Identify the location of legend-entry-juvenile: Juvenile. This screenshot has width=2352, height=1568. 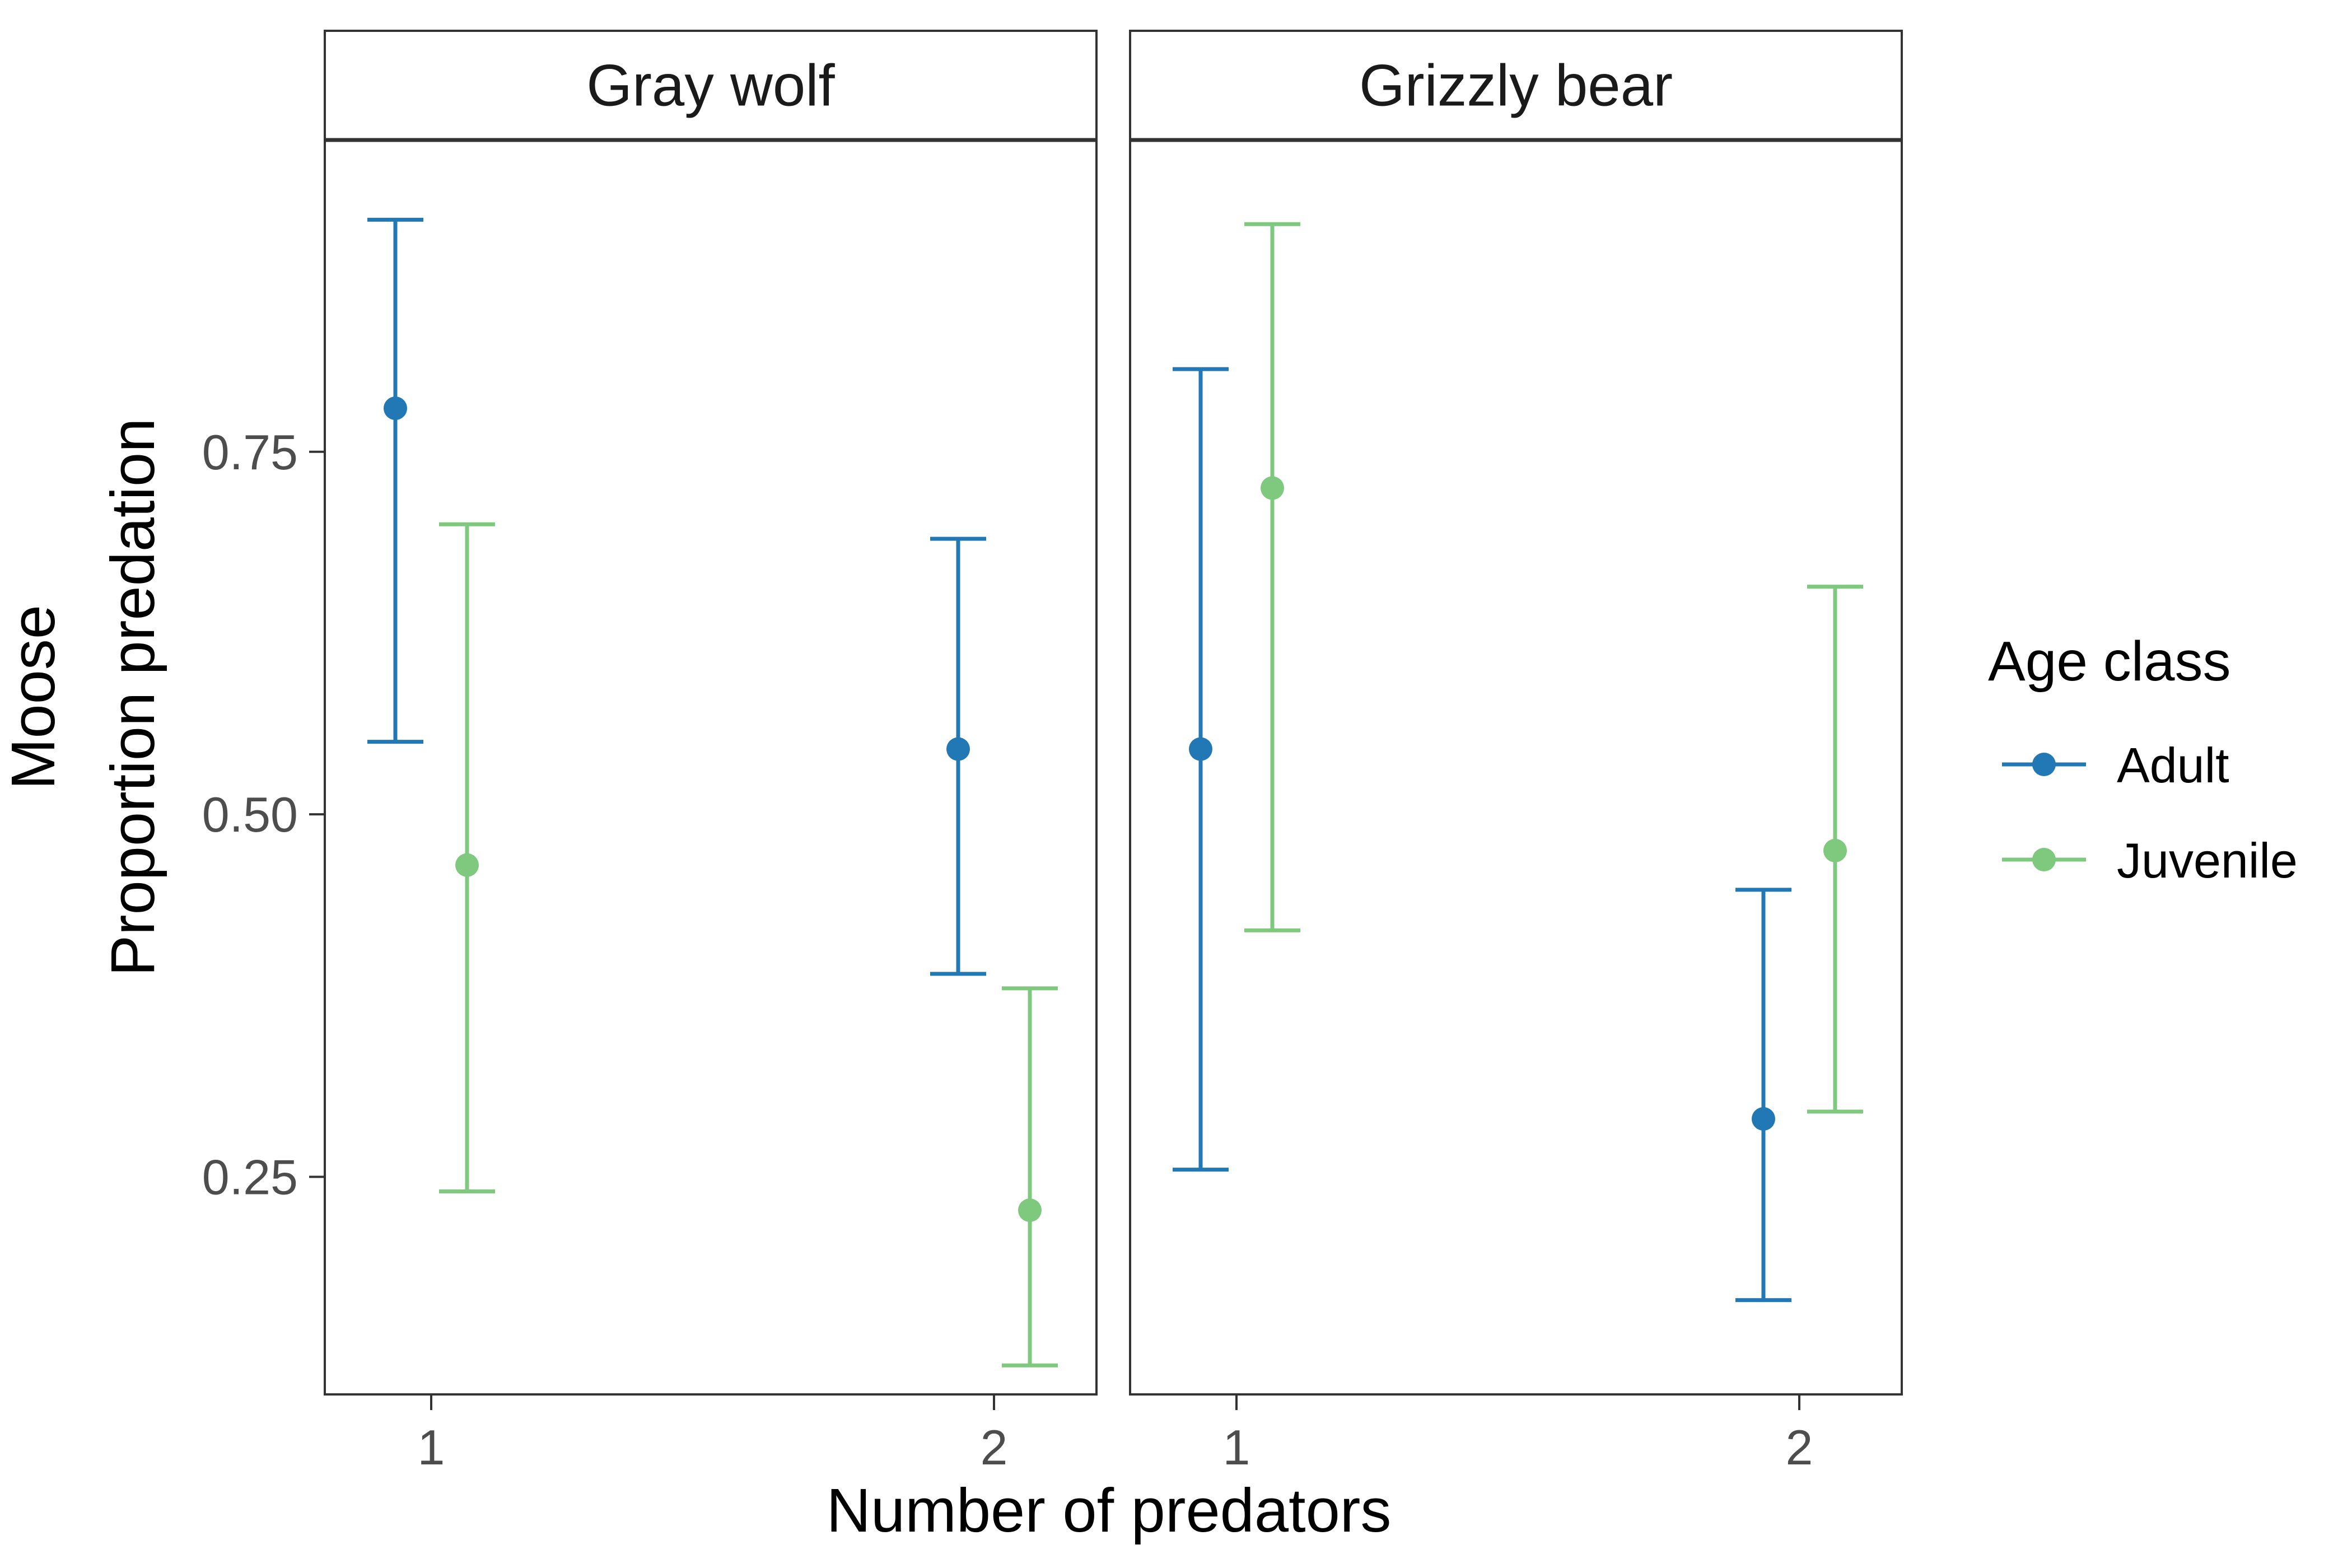
(2150, 861).